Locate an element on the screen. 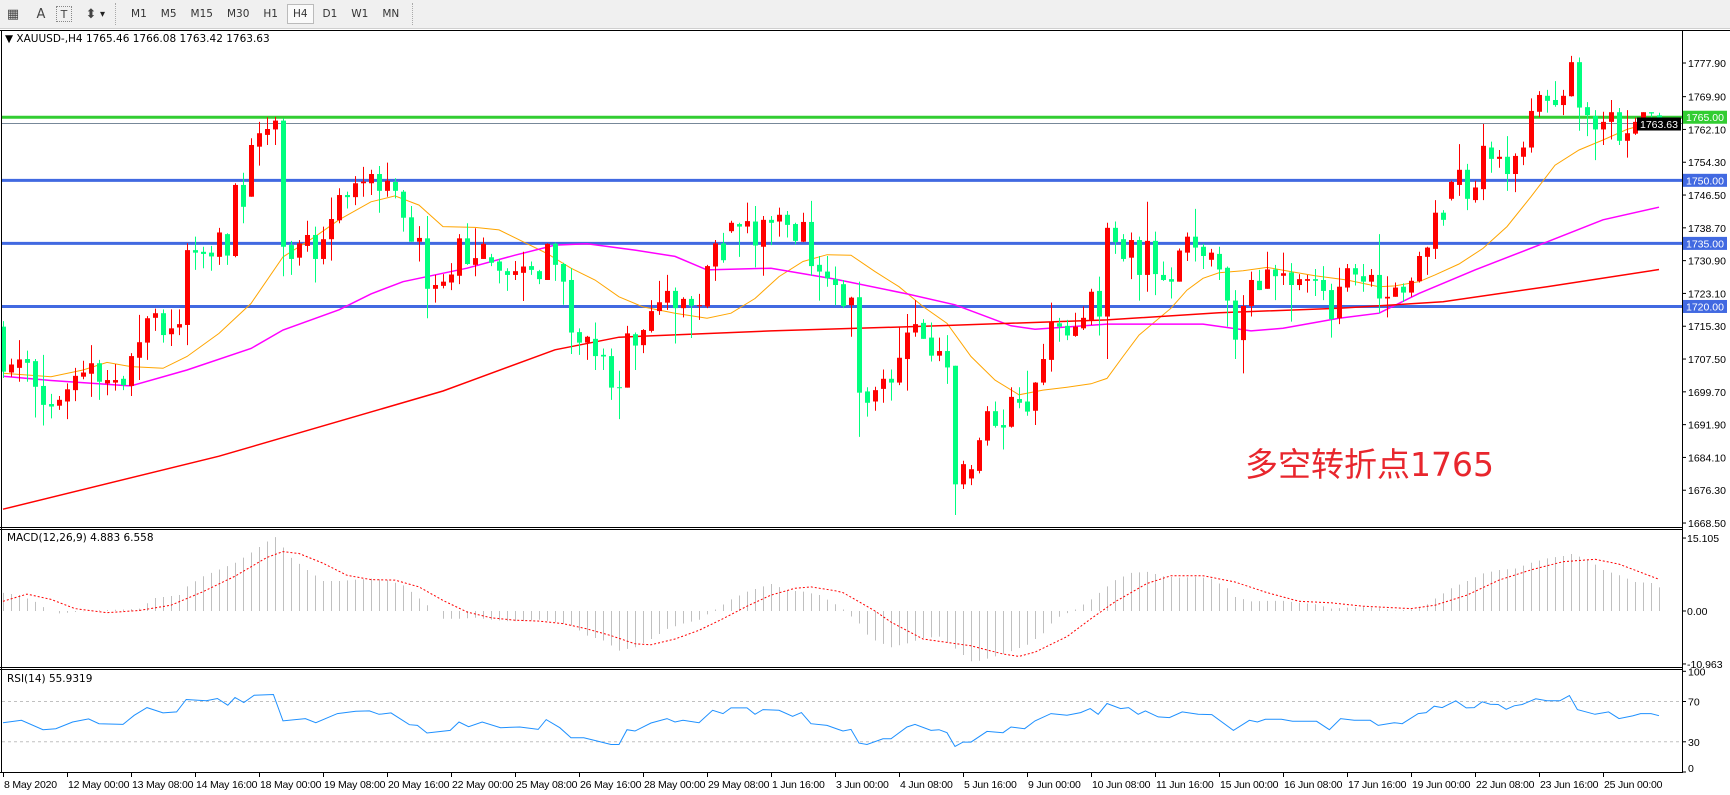 This screenshot has width=1730, height=795. price-tick-label: 1738.70 is located at coordinates (1707, 229).